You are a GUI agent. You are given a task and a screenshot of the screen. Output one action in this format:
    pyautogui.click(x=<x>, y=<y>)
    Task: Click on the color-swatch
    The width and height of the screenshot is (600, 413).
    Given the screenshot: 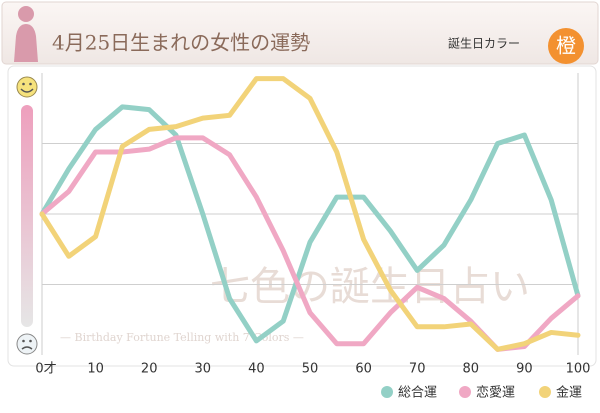 What is the action you would take?
    pyautogui.click(x=566, y=46)
    